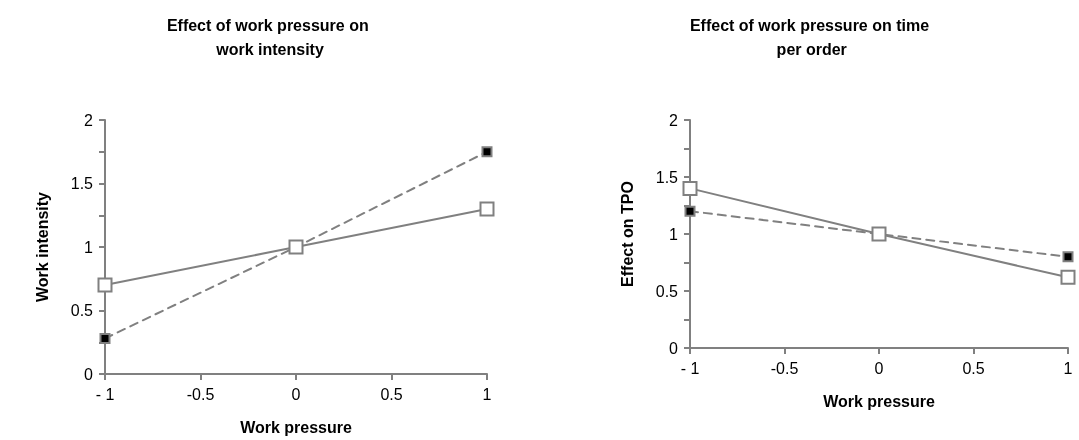 The image size is (1079, 440). What do you see at coordinates (42, 246) in the screenshot?
I see `y-axis-title: Work intensity` at bounding box center [42, 246].